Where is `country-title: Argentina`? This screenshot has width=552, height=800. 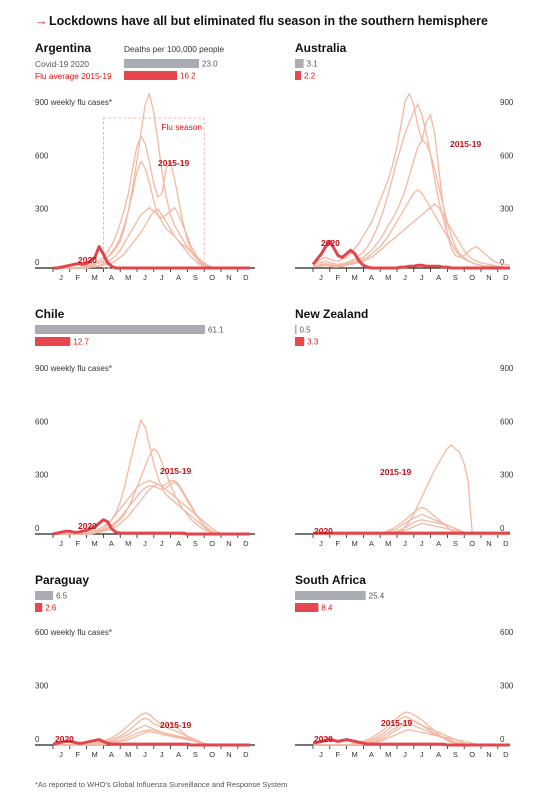 country-title: Argentina is located at coordinates (63, 48).